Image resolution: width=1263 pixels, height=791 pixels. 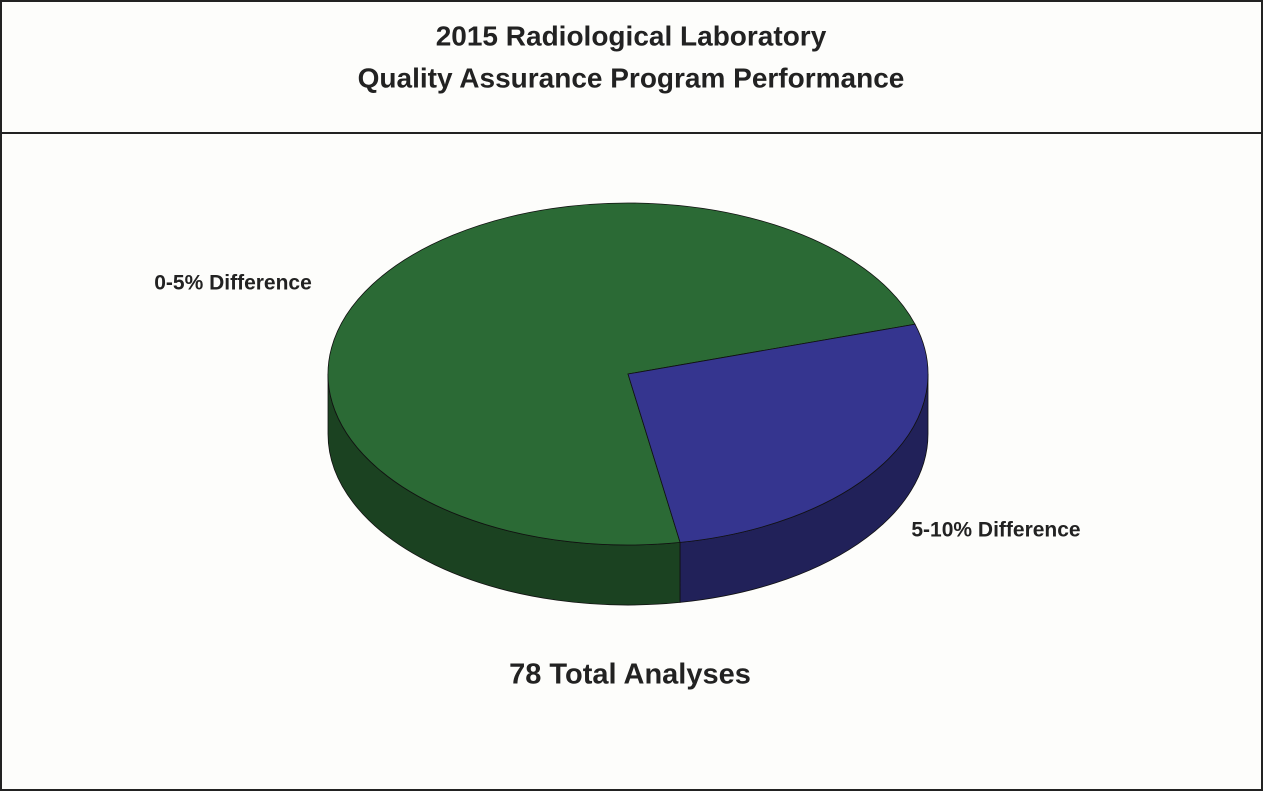 I want to click on annotation: 78 Total Analyses, so click(x=630, y=675).